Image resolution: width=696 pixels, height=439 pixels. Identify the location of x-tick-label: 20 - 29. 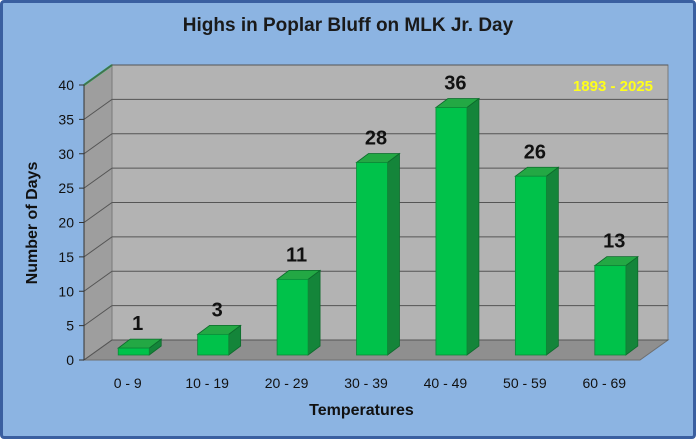
(287, 383).